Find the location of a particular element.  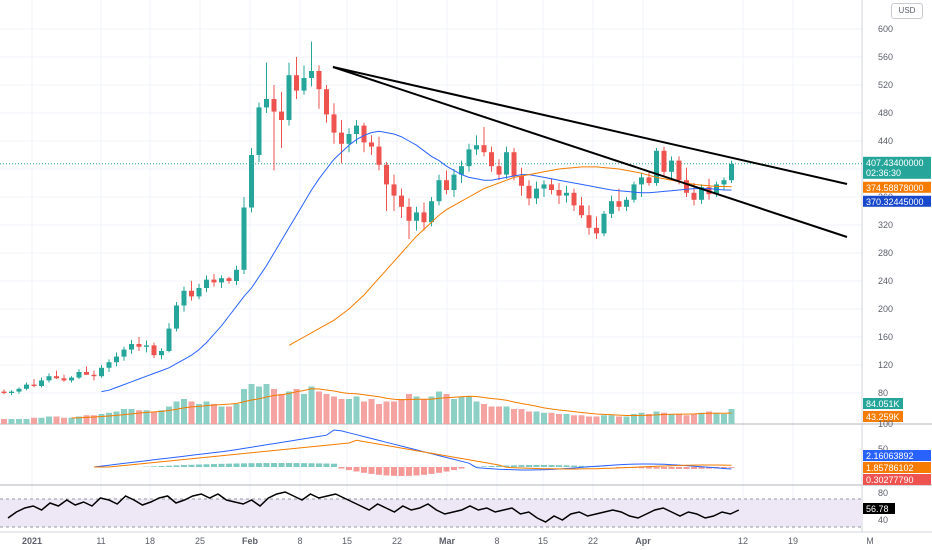

macd-tick-label: 50 is located at coordinates (883, 449).